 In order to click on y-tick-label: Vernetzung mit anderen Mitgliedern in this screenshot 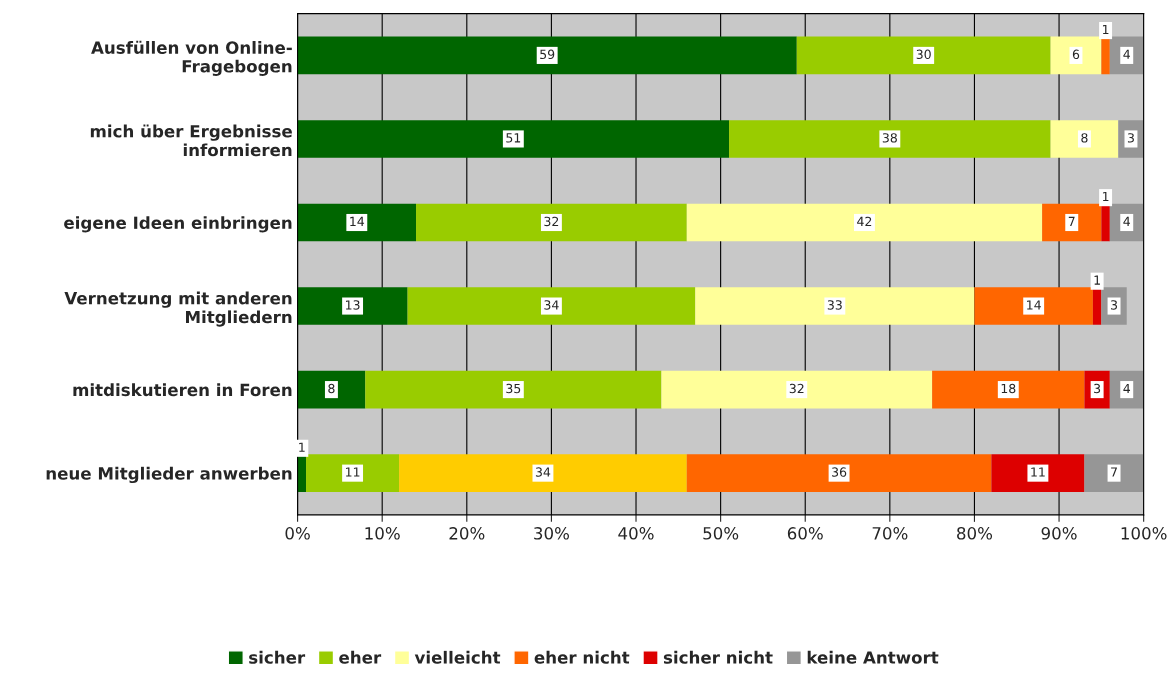, I will do `click(178, 309)`.